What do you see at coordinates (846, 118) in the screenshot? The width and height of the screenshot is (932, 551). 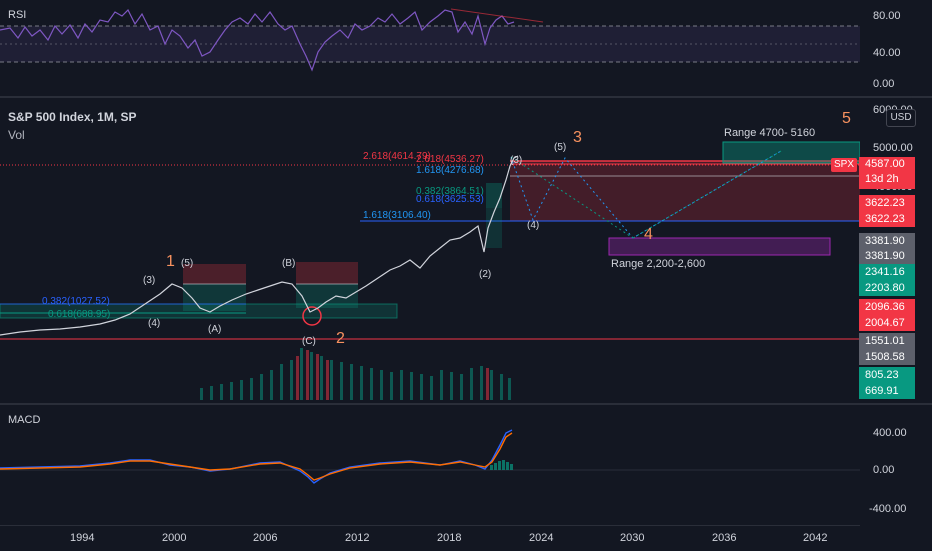 I see `wave-5-label: 5` at bounding box center [846, 118].